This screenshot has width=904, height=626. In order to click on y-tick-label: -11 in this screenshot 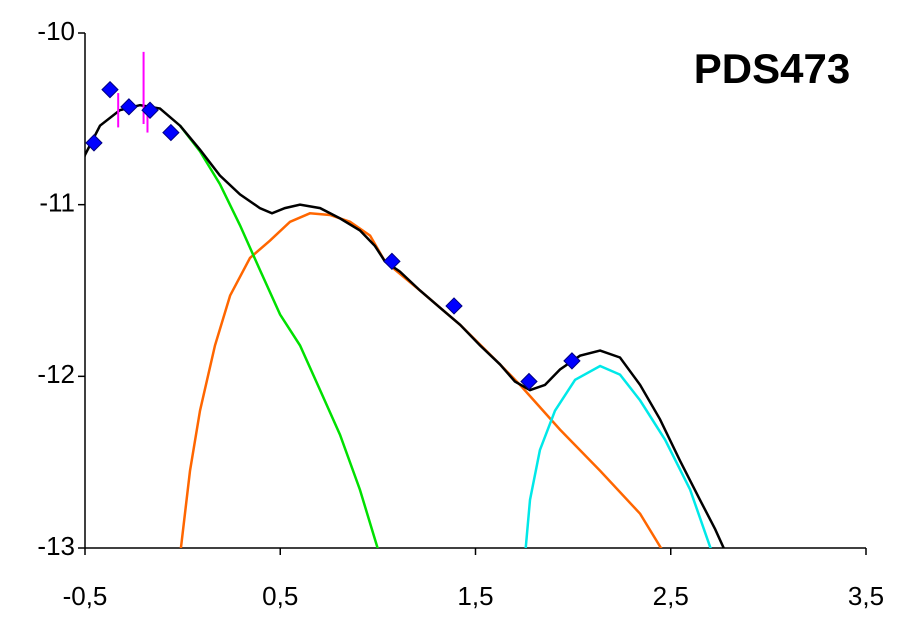, I will do `click(57, 203)`.